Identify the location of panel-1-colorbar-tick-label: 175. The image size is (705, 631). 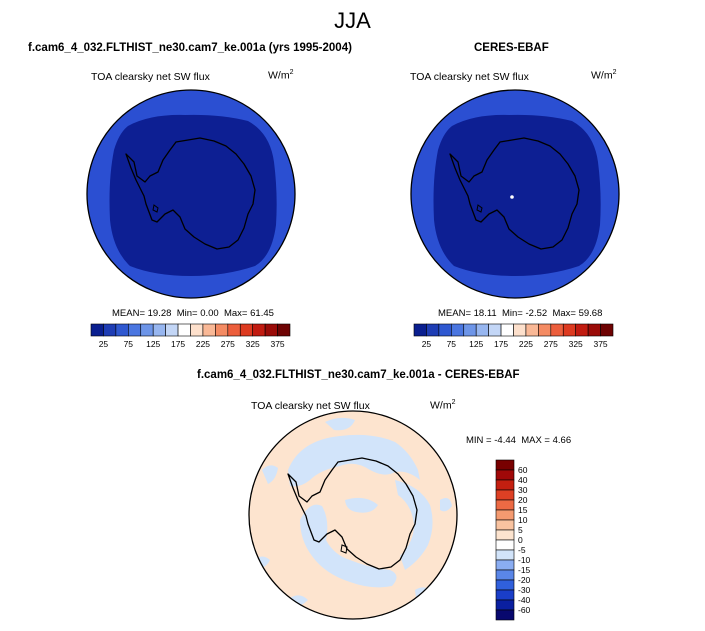
(178, 344).